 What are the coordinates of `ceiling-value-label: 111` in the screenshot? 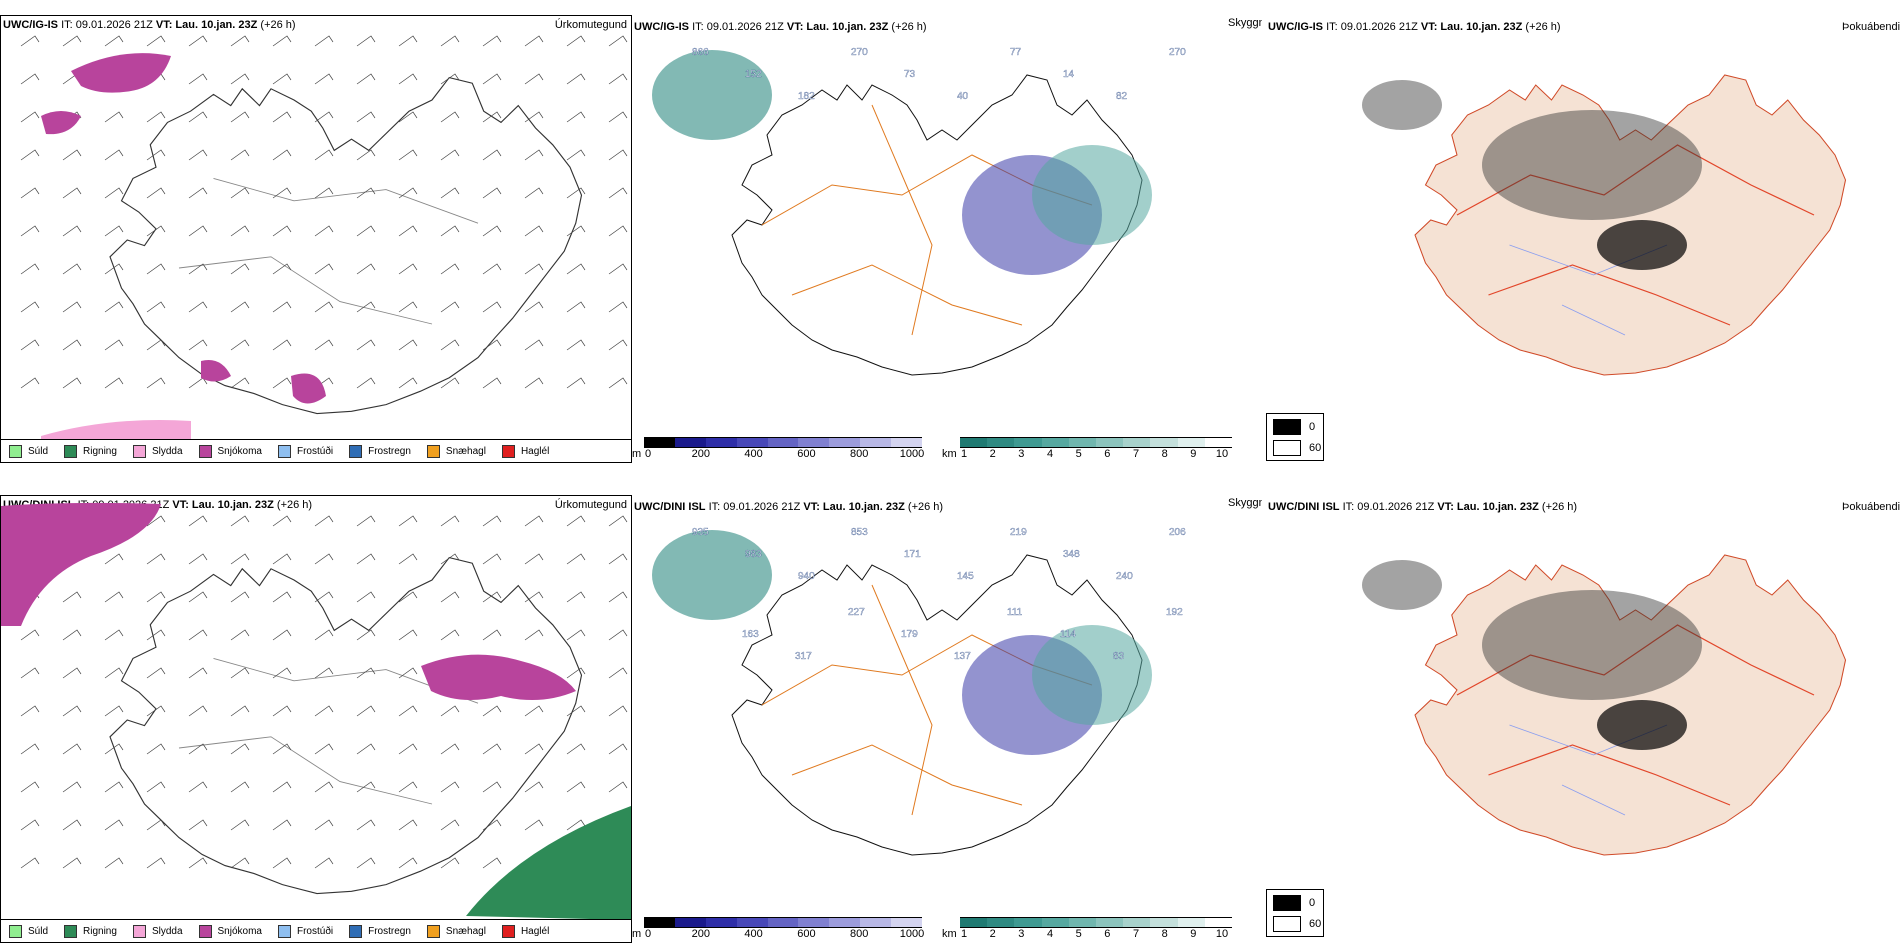 It's located at (1015, 612).